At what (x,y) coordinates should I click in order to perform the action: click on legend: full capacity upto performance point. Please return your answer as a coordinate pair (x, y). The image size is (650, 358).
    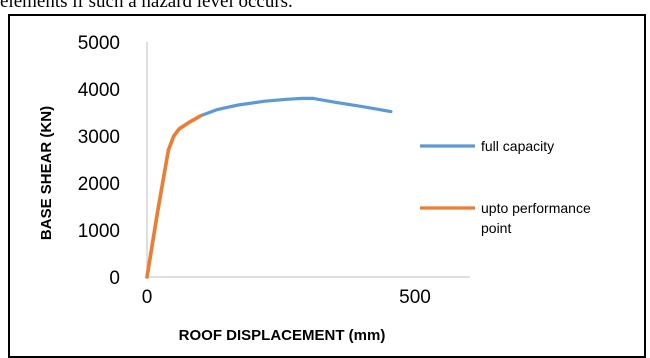
    Looking at the image, I should click on (505, 187).